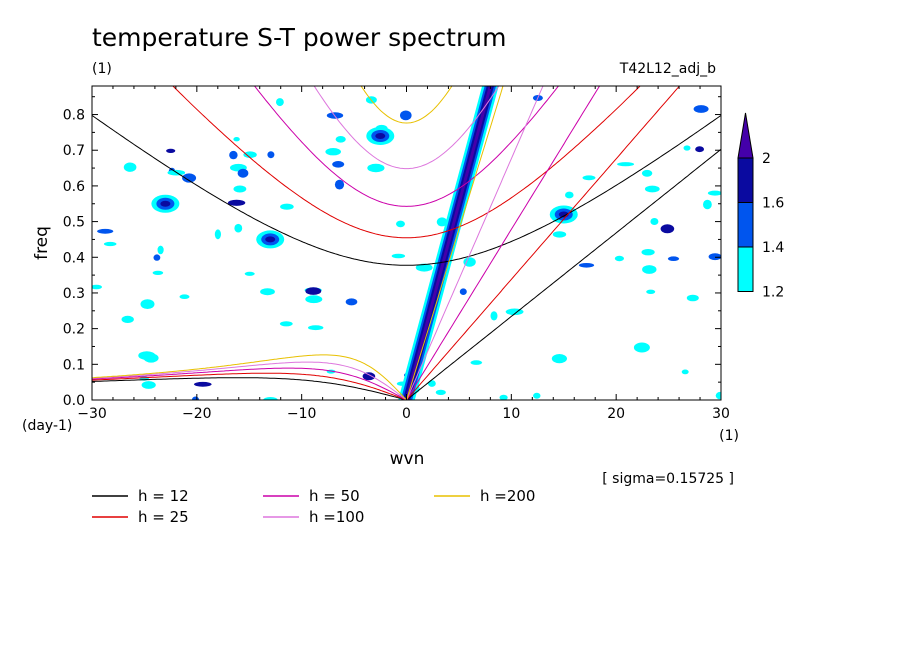  What do you see at coordinates (74, 116) in the screenshot?
I see `y-tick-label: 0.8` at bounding box center [74, 116].